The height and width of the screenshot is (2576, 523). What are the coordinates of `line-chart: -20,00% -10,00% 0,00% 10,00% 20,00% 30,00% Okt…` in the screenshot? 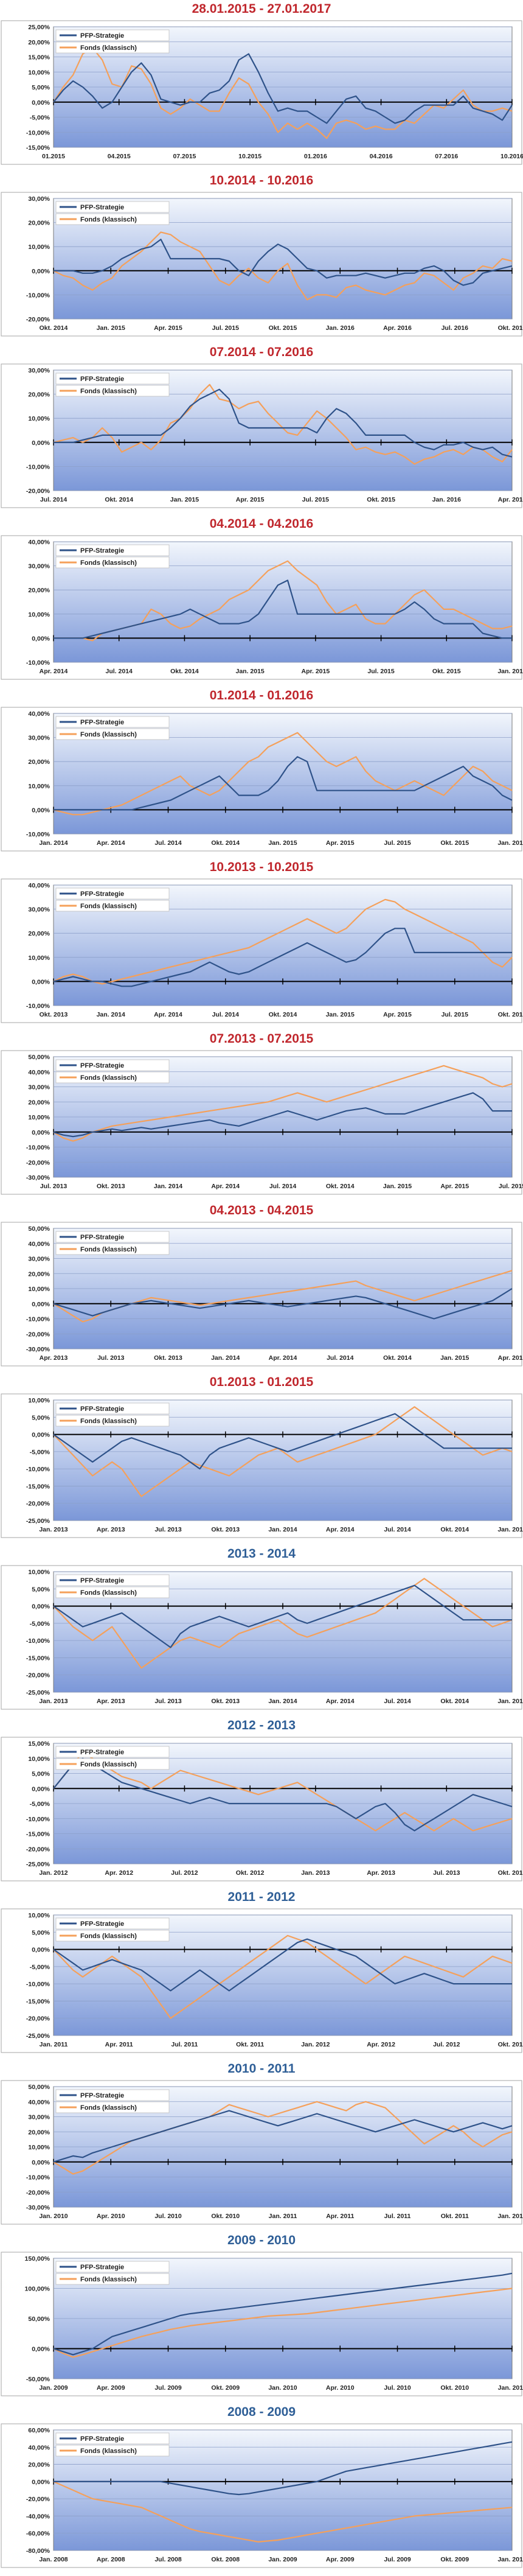 It's located at (262, 264).